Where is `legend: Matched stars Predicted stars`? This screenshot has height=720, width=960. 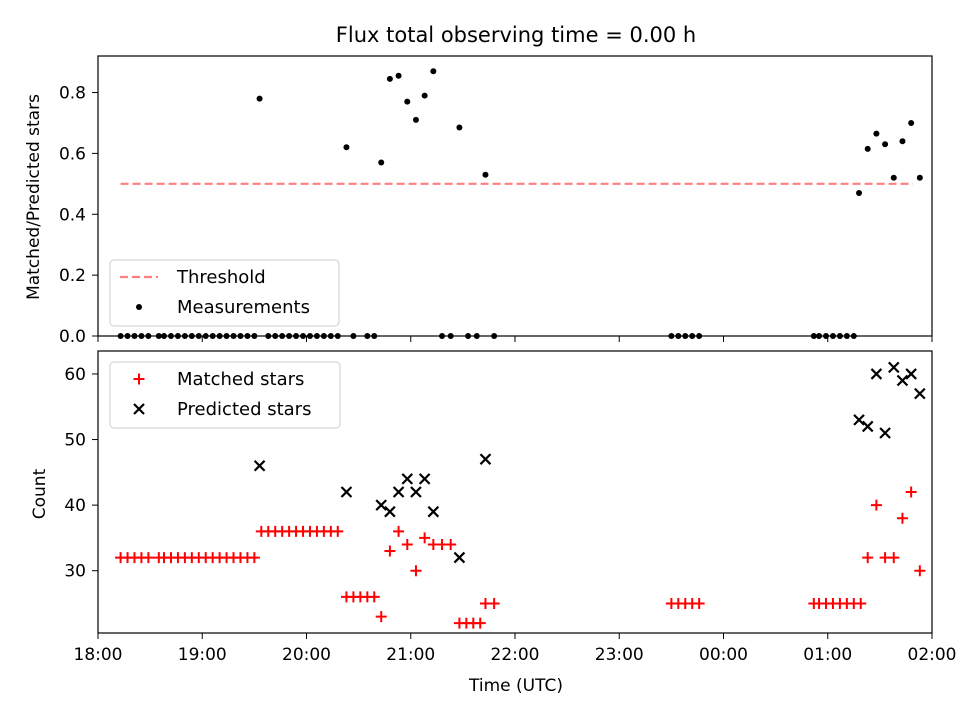 legend: Matched stars Predicted stars is located at coordinates (225, 395).